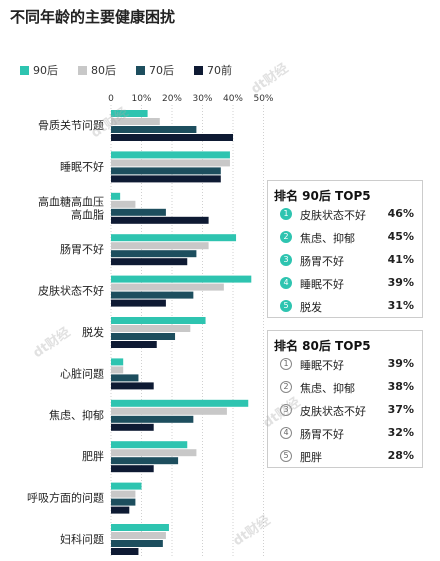 The width and height of the screenshot is (440, 561). I want to click on rank-label: 脱发, so click(311, 307).